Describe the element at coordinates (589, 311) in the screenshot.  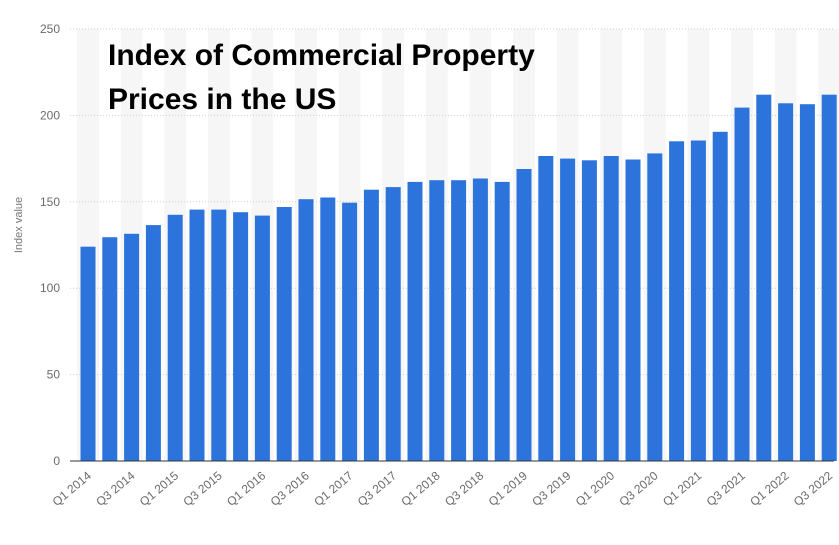
I see `bar-q4-2019` at that location.